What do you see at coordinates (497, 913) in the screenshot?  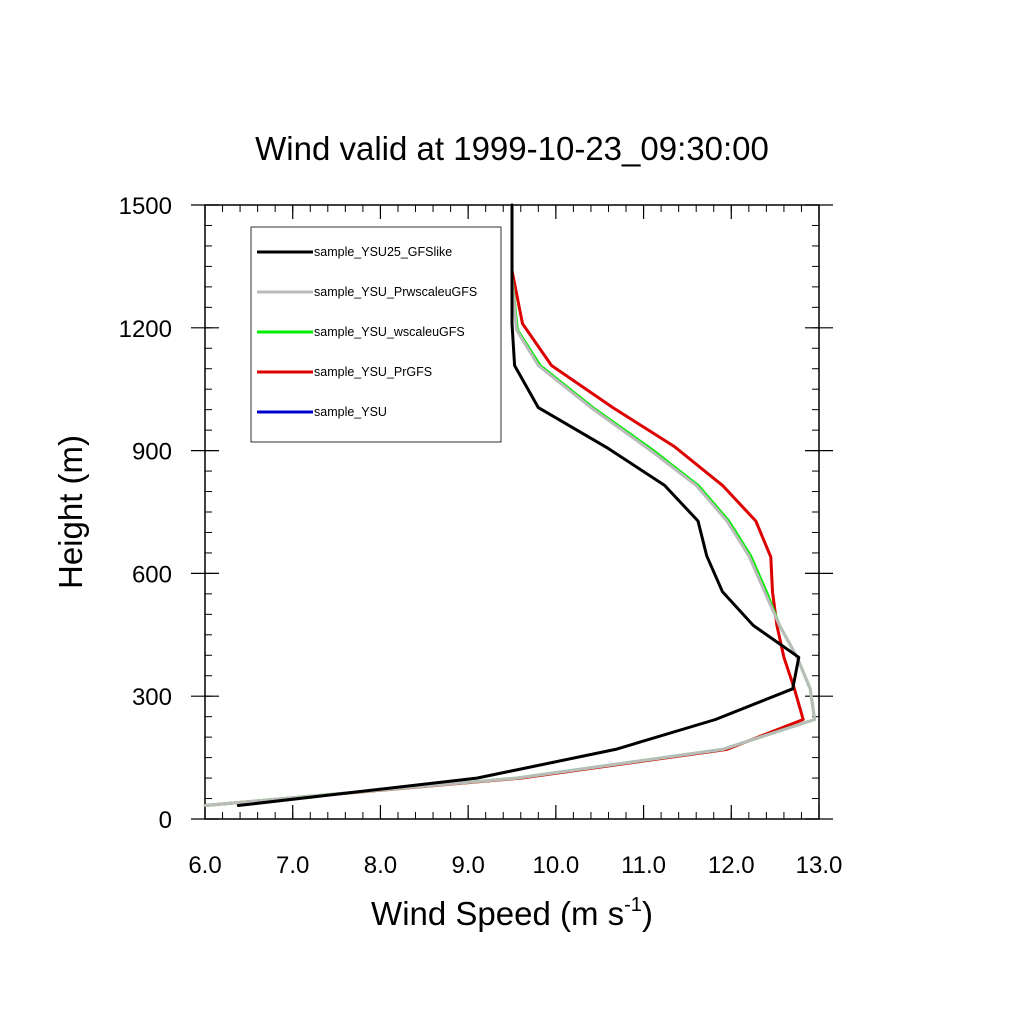 I see `x-axis-label-main: Wind Speed (m s` at bounding box center [497, 913].